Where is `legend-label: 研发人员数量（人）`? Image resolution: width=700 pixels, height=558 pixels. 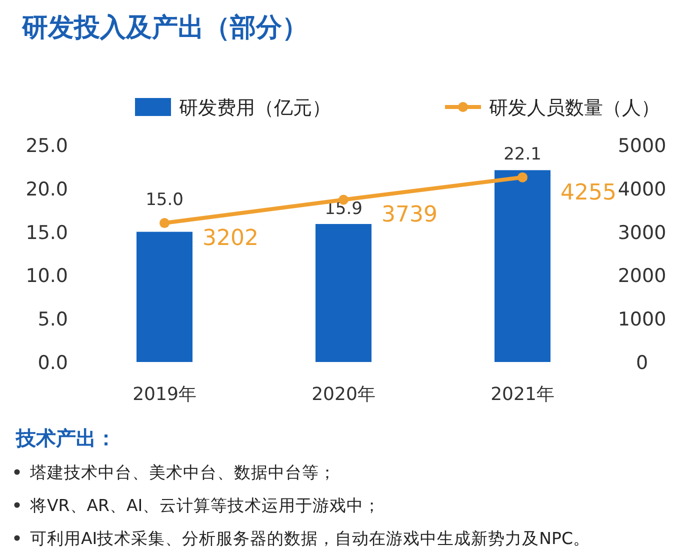
legend-label: 研发人员数量（人） is located at coordinates (574, 108).